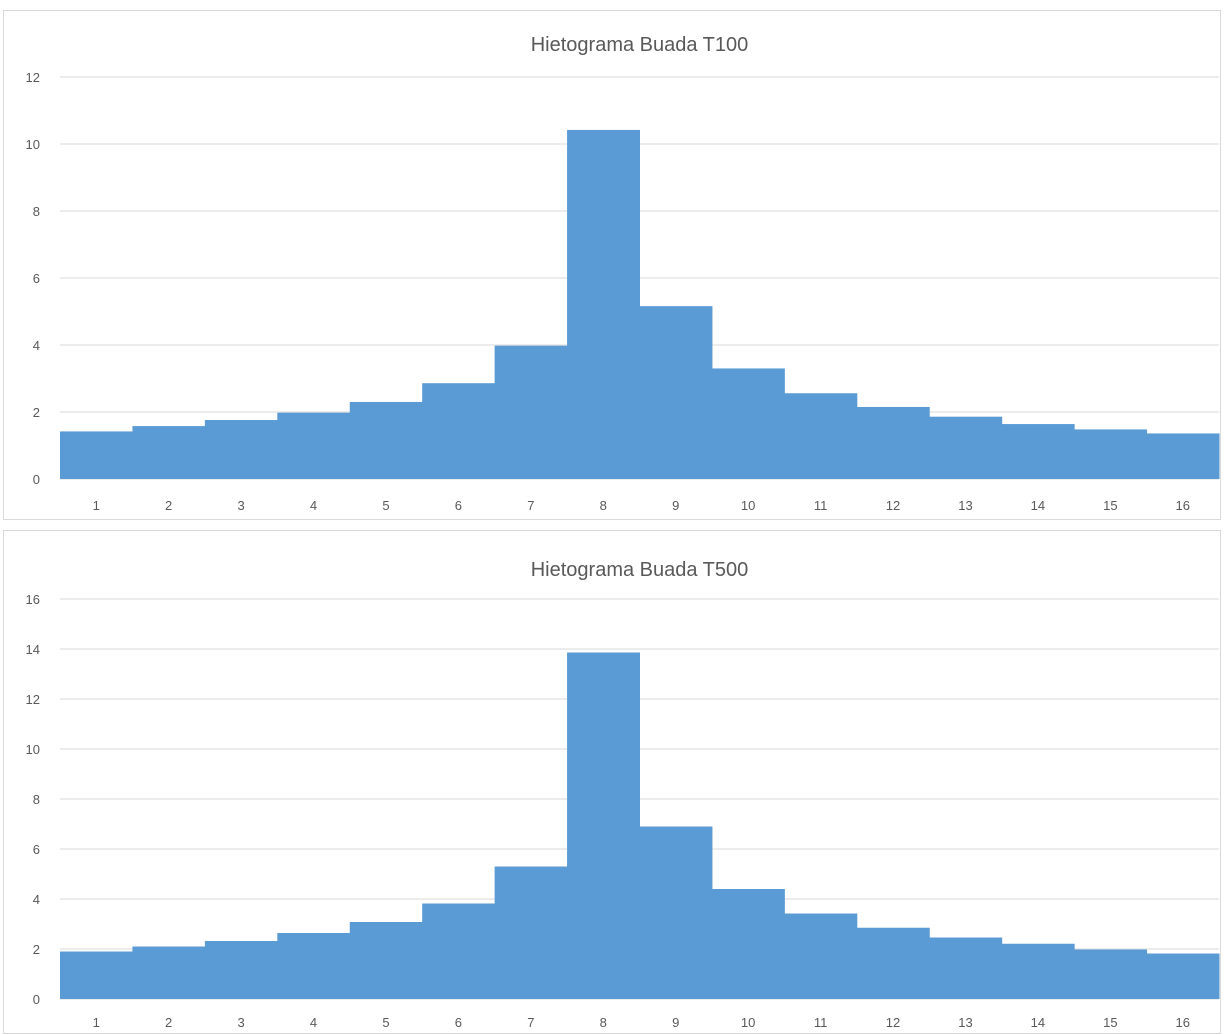 This screenshot has height=1035, width=1224. Describe the element at coordinates (33, 599) in the screenshot. I see `y-tick-label: 16` at that location.